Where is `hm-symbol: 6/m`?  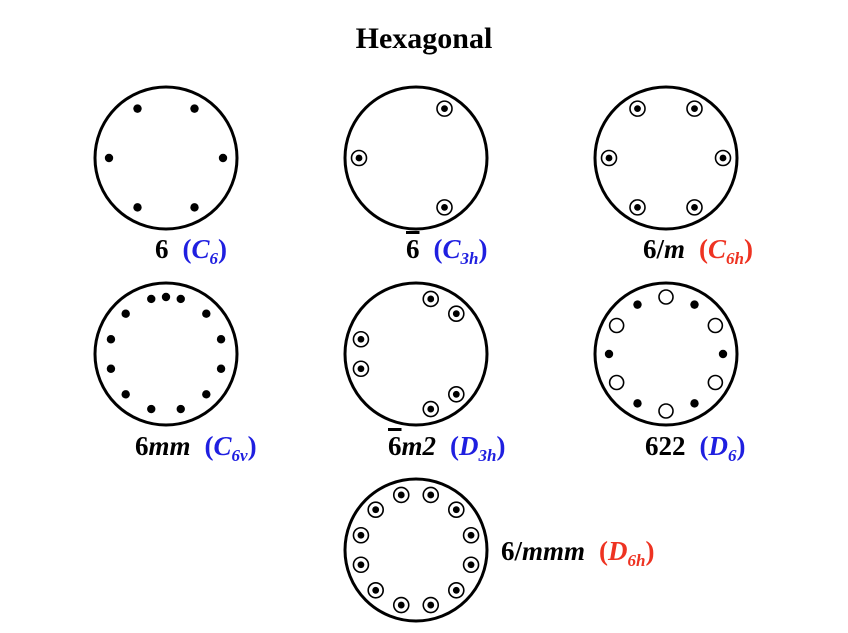
hm-symbol: 6/m is located at coordinates (664, 249).